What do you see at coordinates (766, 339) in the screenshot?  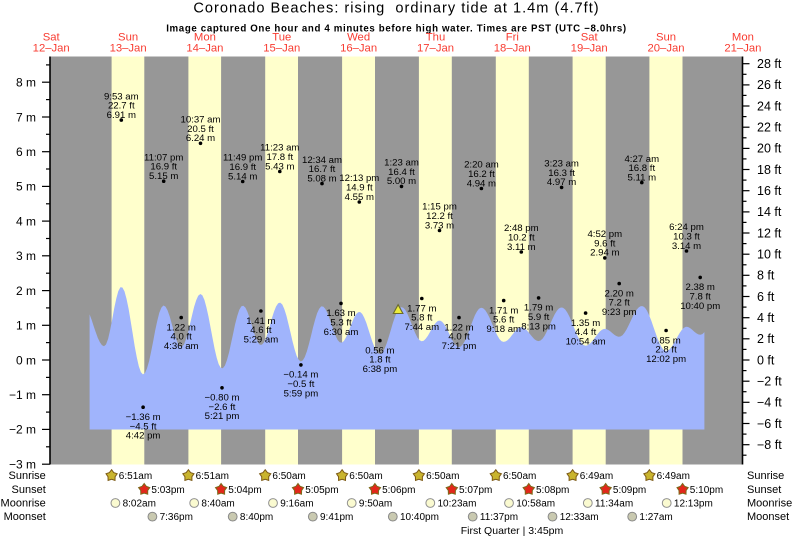 I see `svg-text: 2 ft` at bounding box center [766, 339].